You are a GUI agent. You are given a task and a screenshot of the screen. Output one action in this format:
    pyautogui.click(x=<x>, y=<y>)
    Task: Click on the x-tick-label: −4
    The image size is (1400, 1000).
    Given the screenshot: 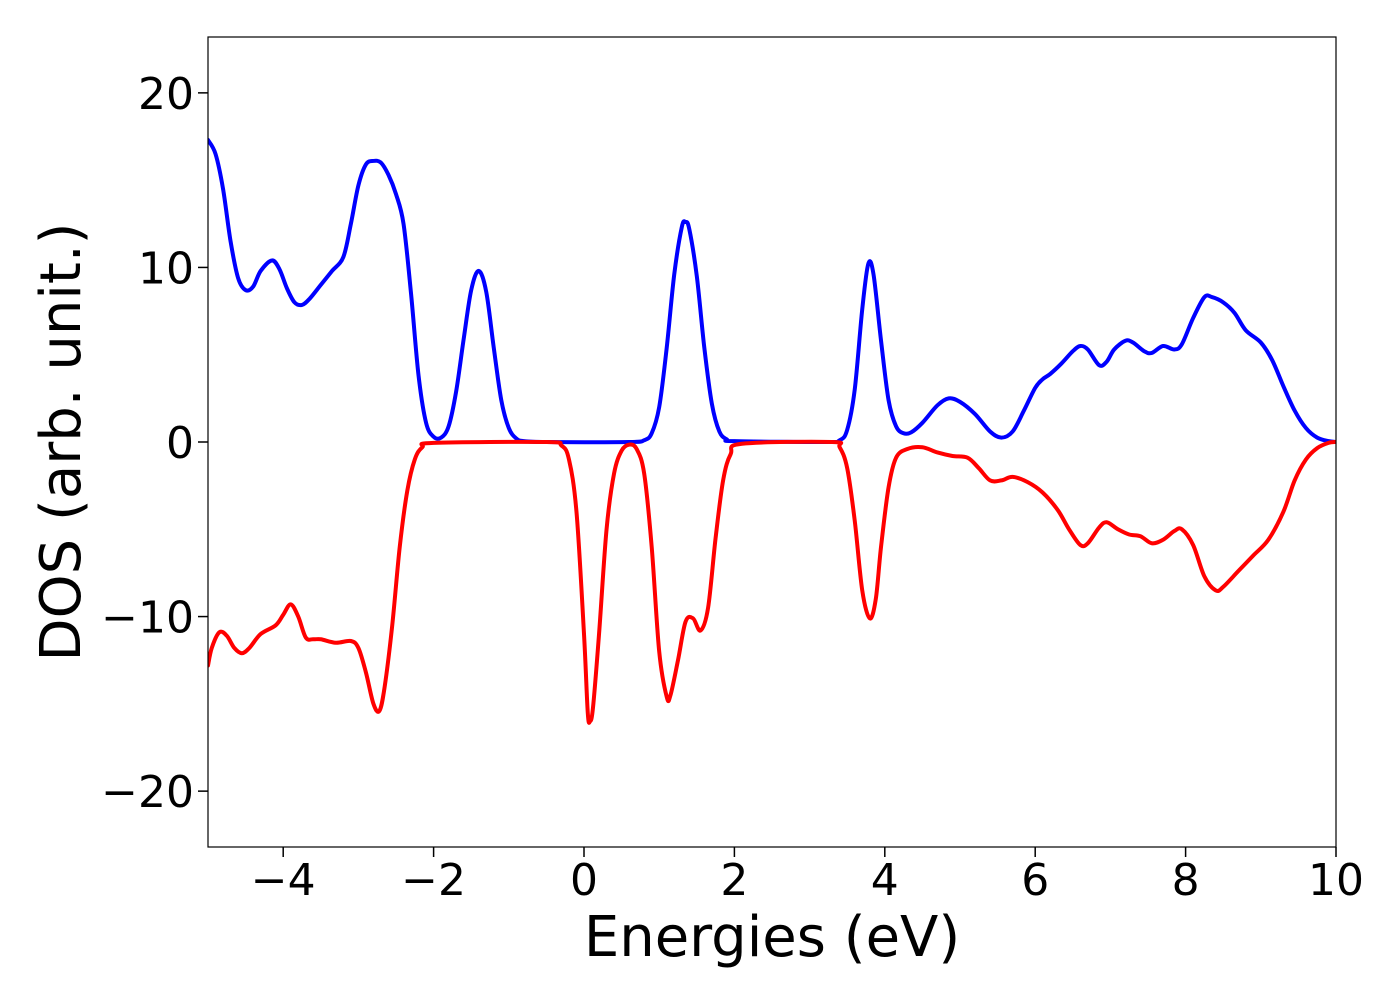 What is the action you would take?
    pyautogui.click(x=283, y=880)
    